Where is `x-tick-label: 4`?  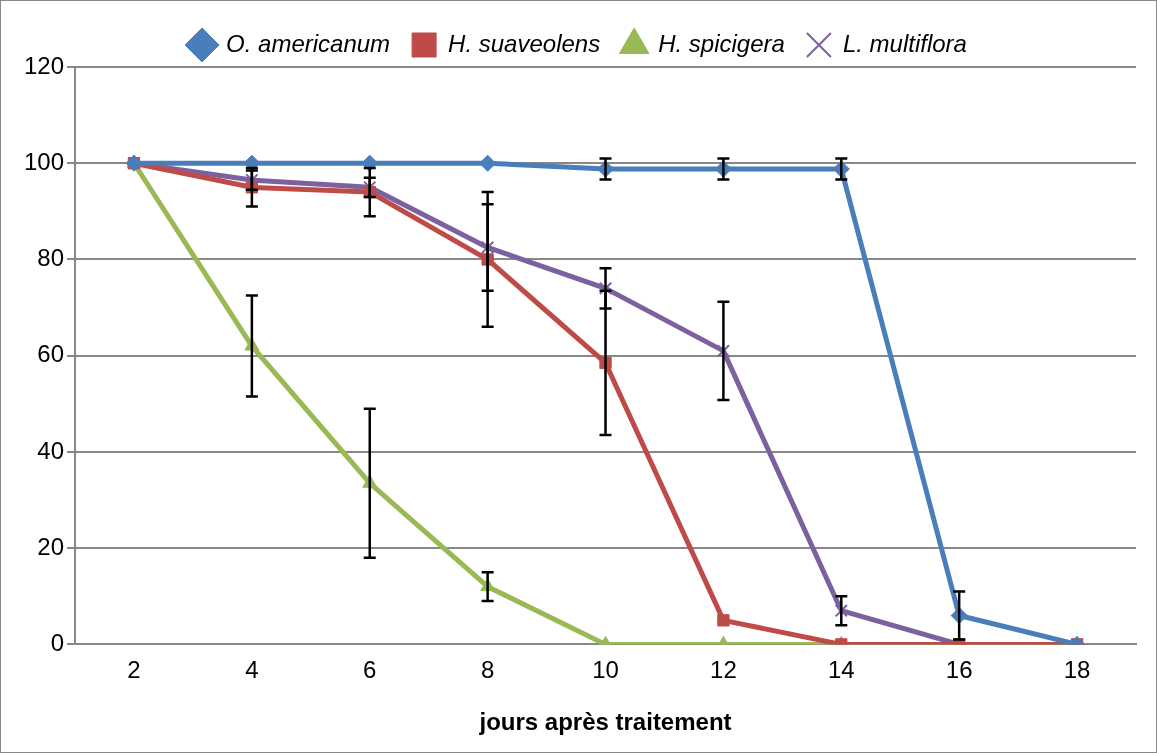
x-tick-label: 4 is located at coordinates (252, 670).